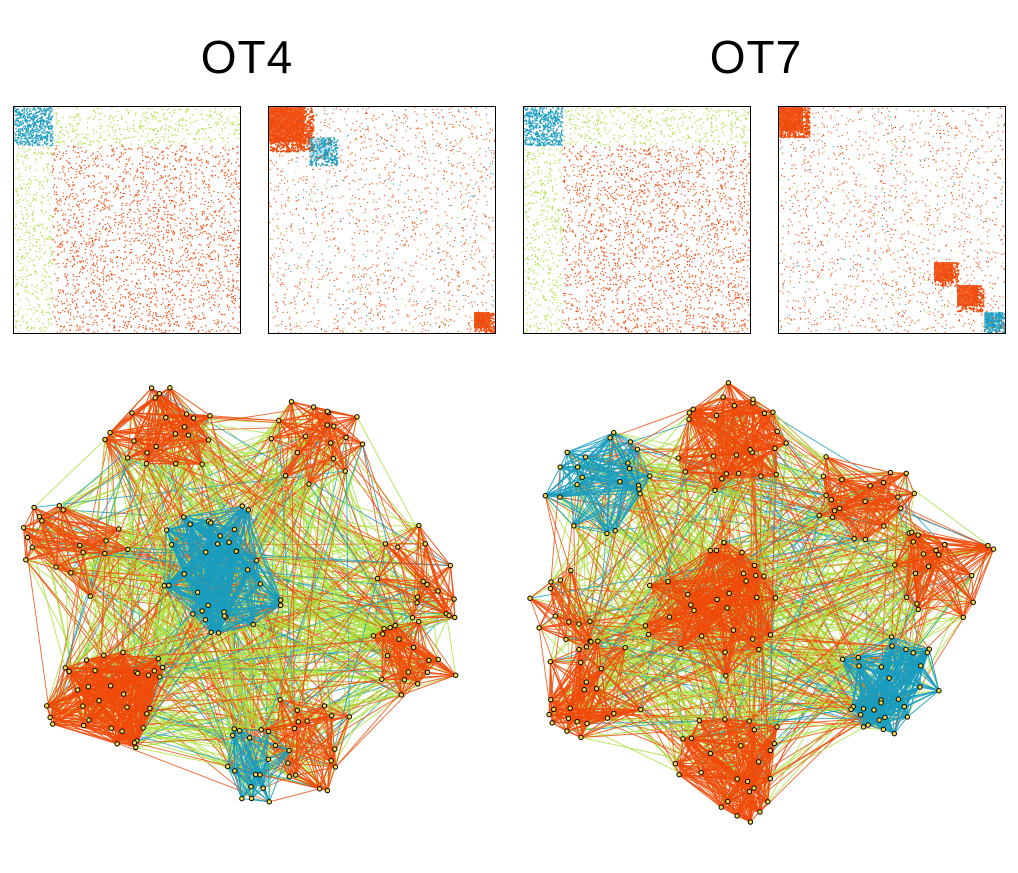 Image resolution: width=1018 pixels, height=873 pixels. Describe the element at coordinates (892, 220) in the screenshot. I see `adjacency-matrix-ot7-b` at that location.